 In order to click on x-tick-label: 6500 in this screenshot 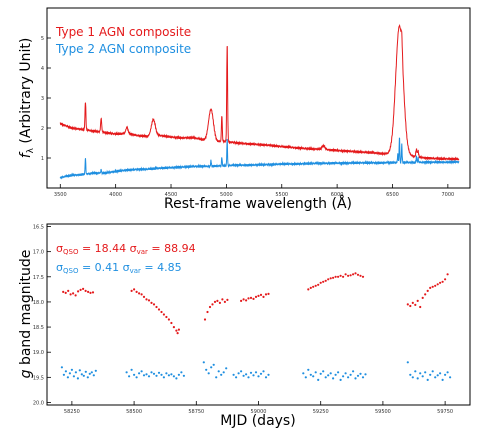, I will do `click(392, 195)`.